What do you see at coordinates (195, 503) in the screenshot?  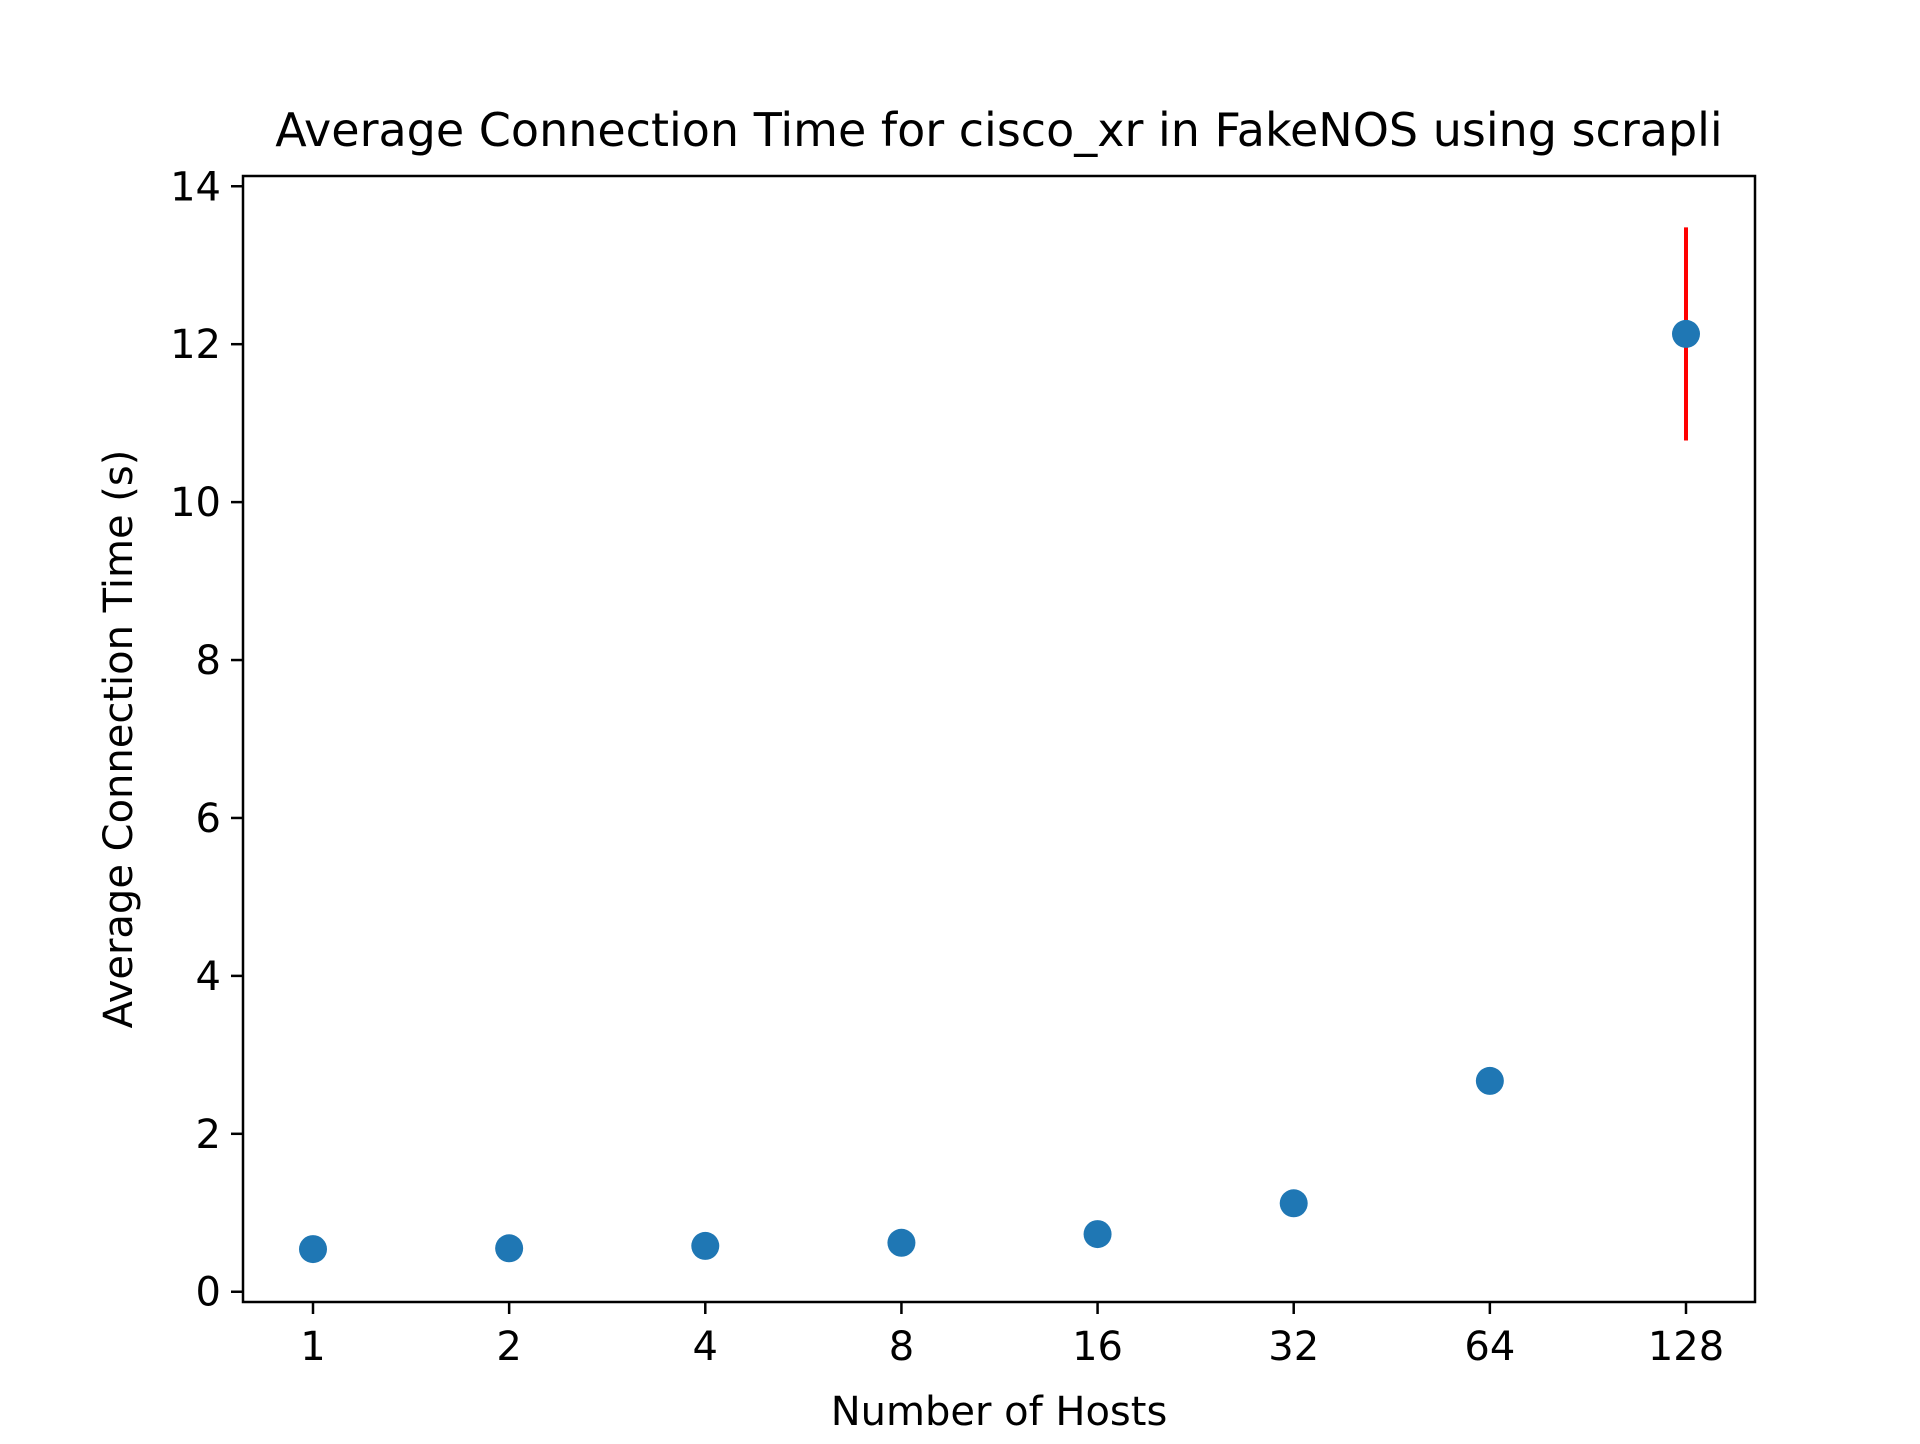 I see `y-tick-label: 10` at bounding box center [195, 503].